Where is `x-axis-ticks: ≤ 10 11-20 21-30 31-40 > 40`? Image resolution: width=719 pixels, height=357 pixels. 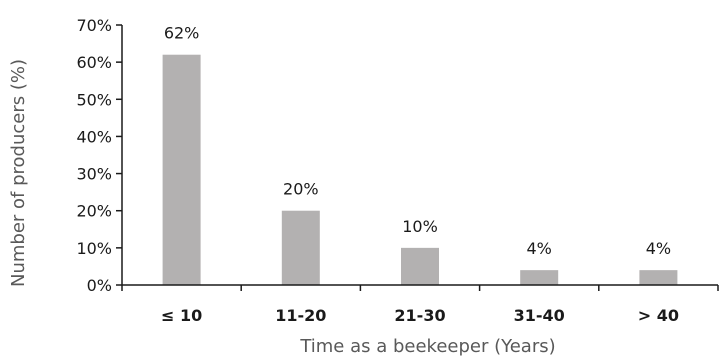 x-axis-ticks: ≤ 10 11-20 21-30 31-40 > 40 is located at coordinates (420, 305).